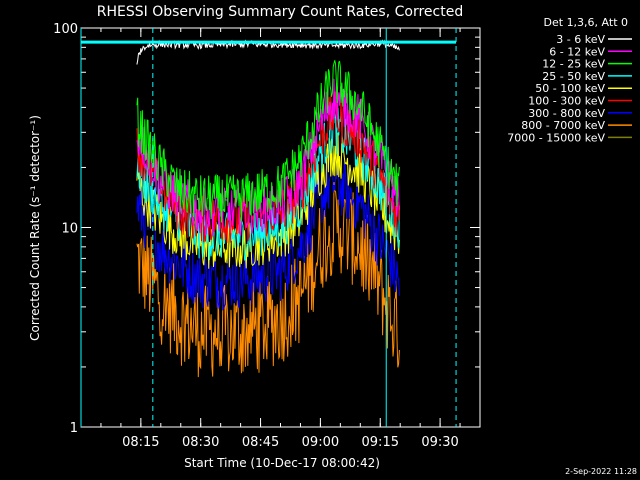 This screenshot has width=640, height=480. Describe the element at coordinates (586, 22) in the screenshot. I see `legend-header: Det 1,3,6, Att 0` at that location.